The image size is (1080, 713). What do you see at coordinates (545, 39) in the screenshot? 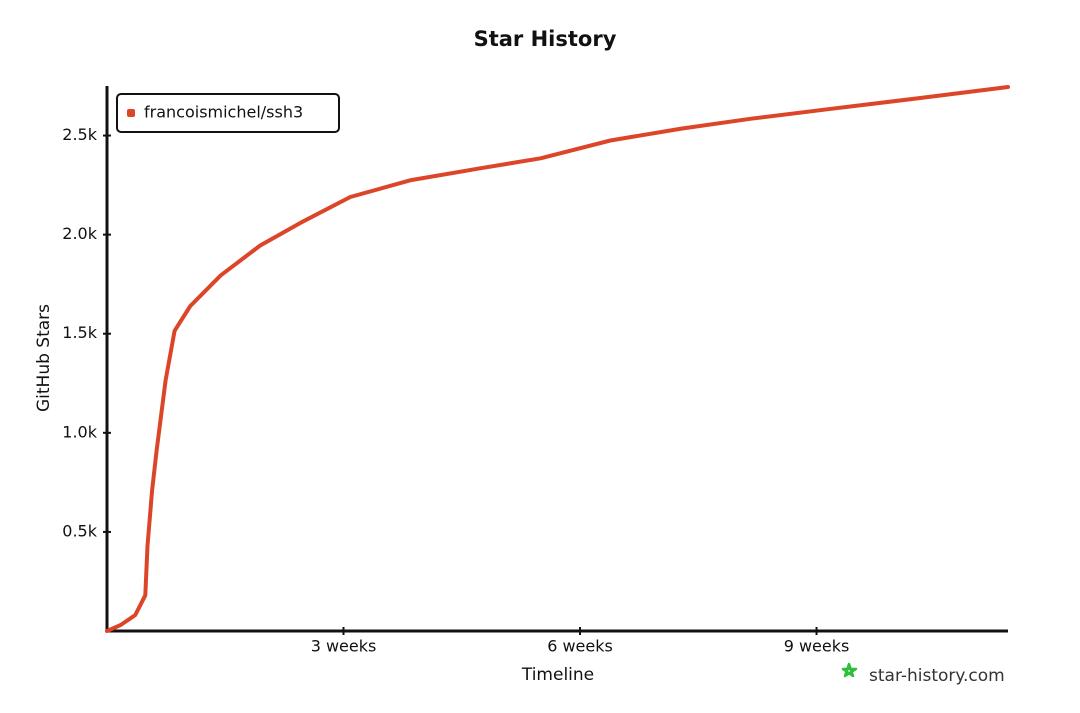
I see `chart-title: Star History` at bounding box center [545, 39].